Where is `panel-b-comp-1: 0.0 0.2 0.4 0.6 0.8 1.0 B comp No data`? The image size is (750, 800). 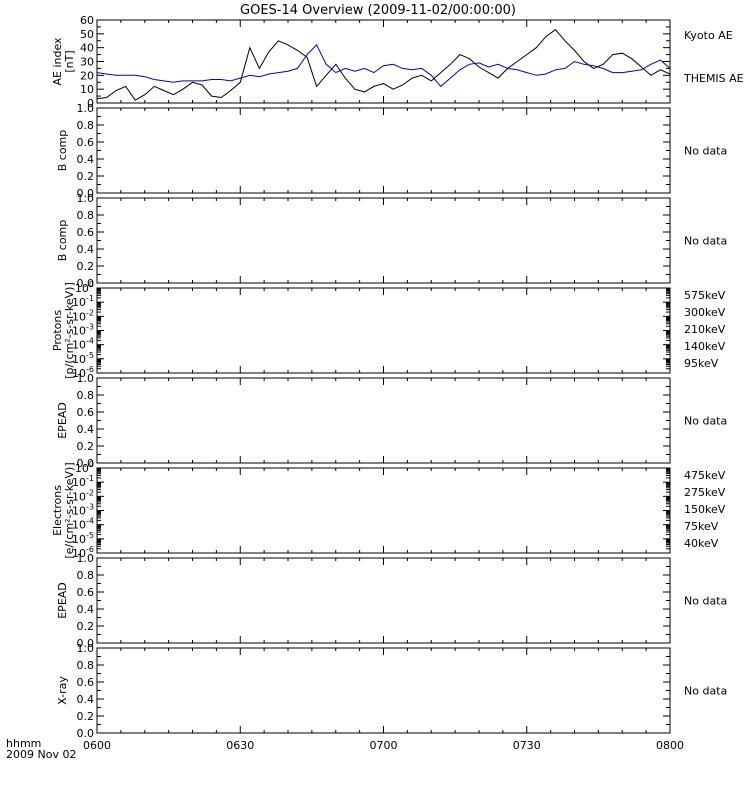
panel-b-comp-1: 0.0 0.2 0.4 0.6 0.8 1.0 B comp No data is located at coordinates (391, 151).